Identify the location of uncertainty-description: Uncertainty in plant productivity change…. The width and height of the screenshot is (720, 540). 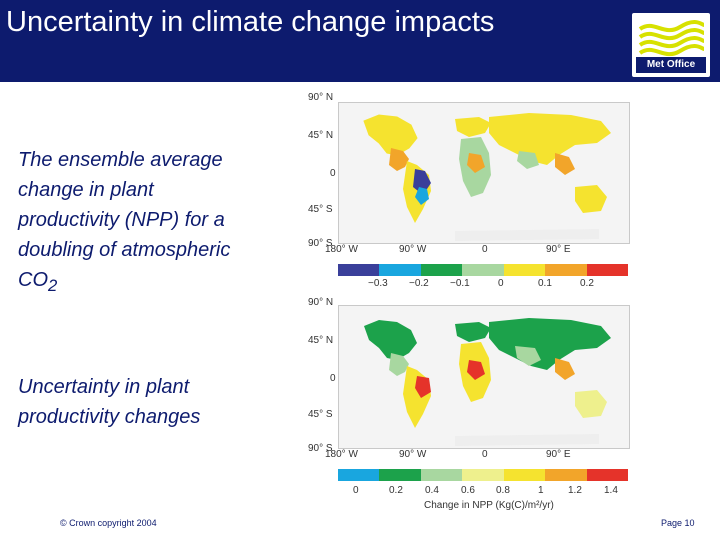
(148, 402).